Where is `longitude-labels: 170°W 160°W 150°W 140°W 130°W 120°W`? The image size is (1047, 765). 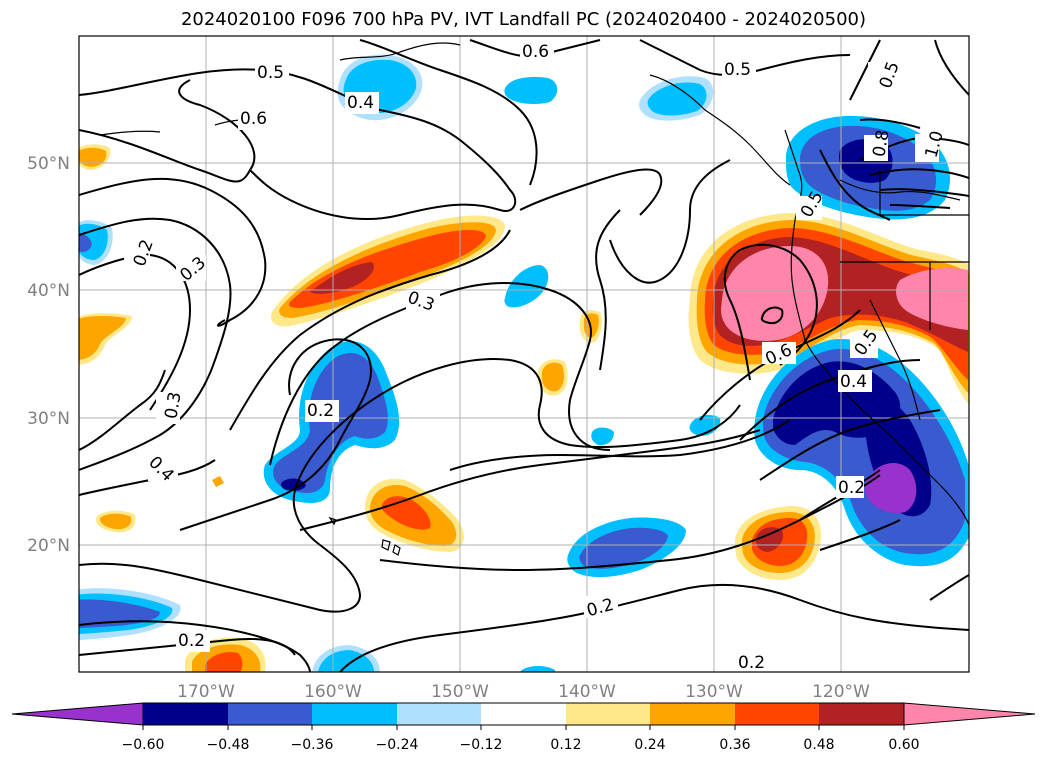
longitude-labels: 170°W 160°W 150°W 140°W 130°W 120°W is located at coordinates (523, 692).